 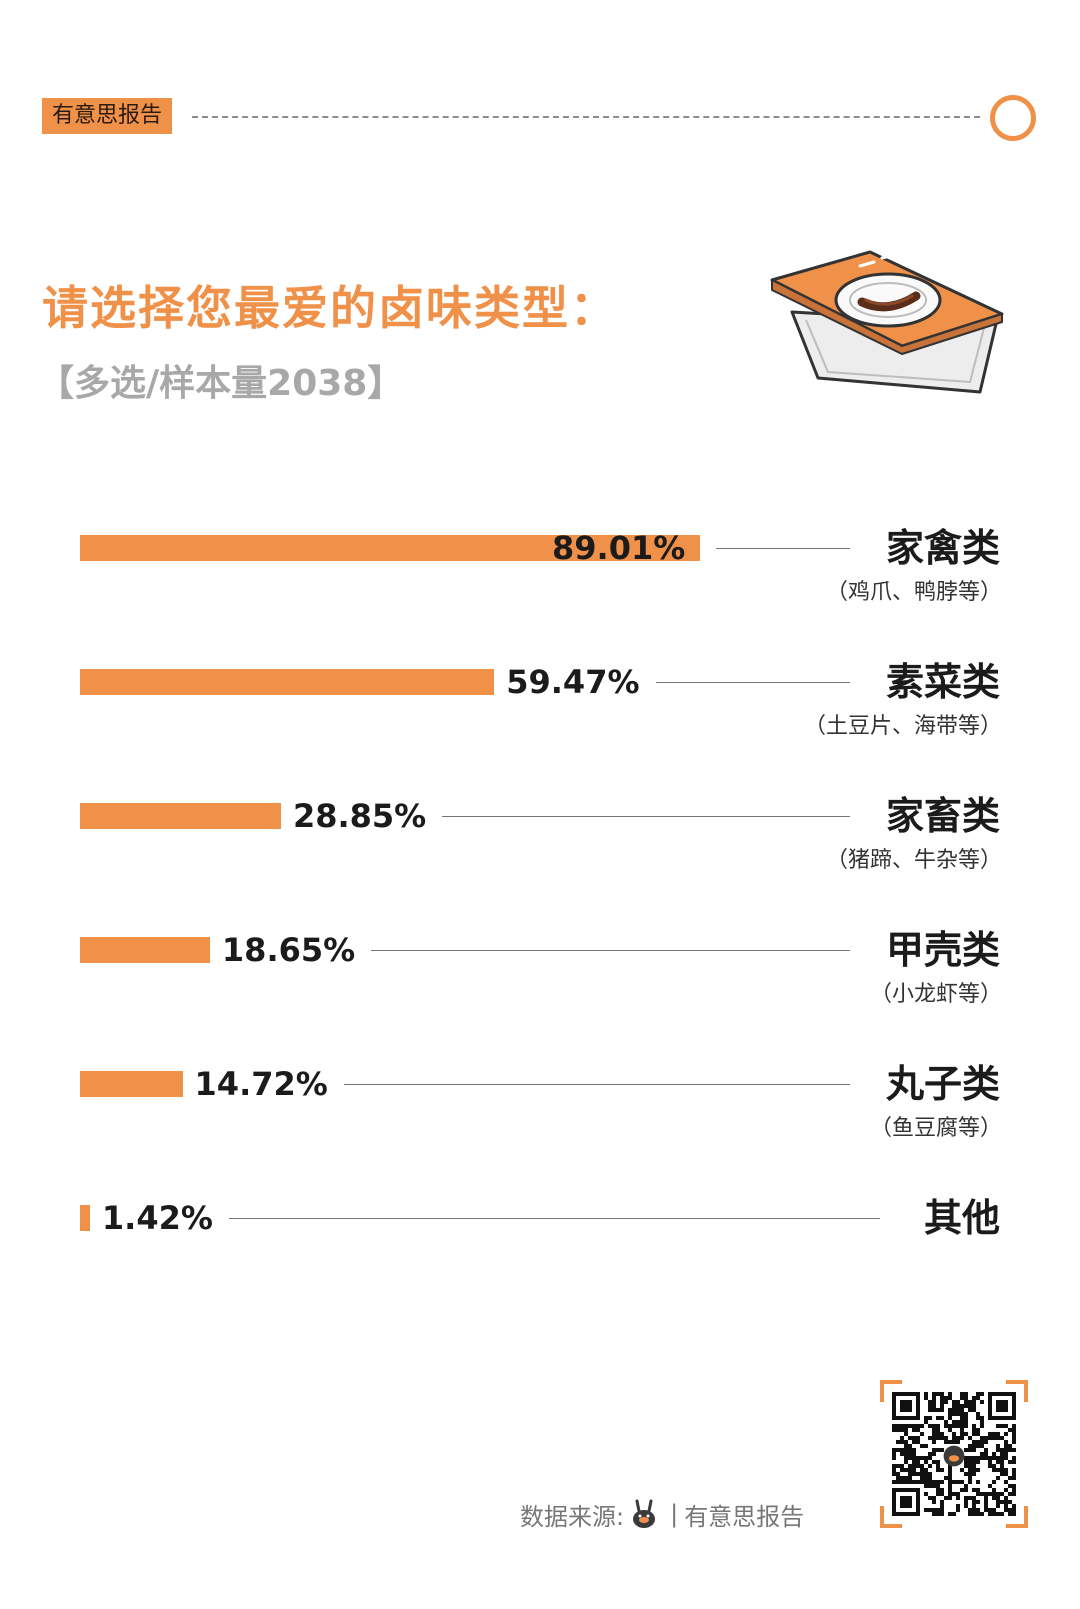 I want to click on header-circle-icon, so click(x=1013, y=118).